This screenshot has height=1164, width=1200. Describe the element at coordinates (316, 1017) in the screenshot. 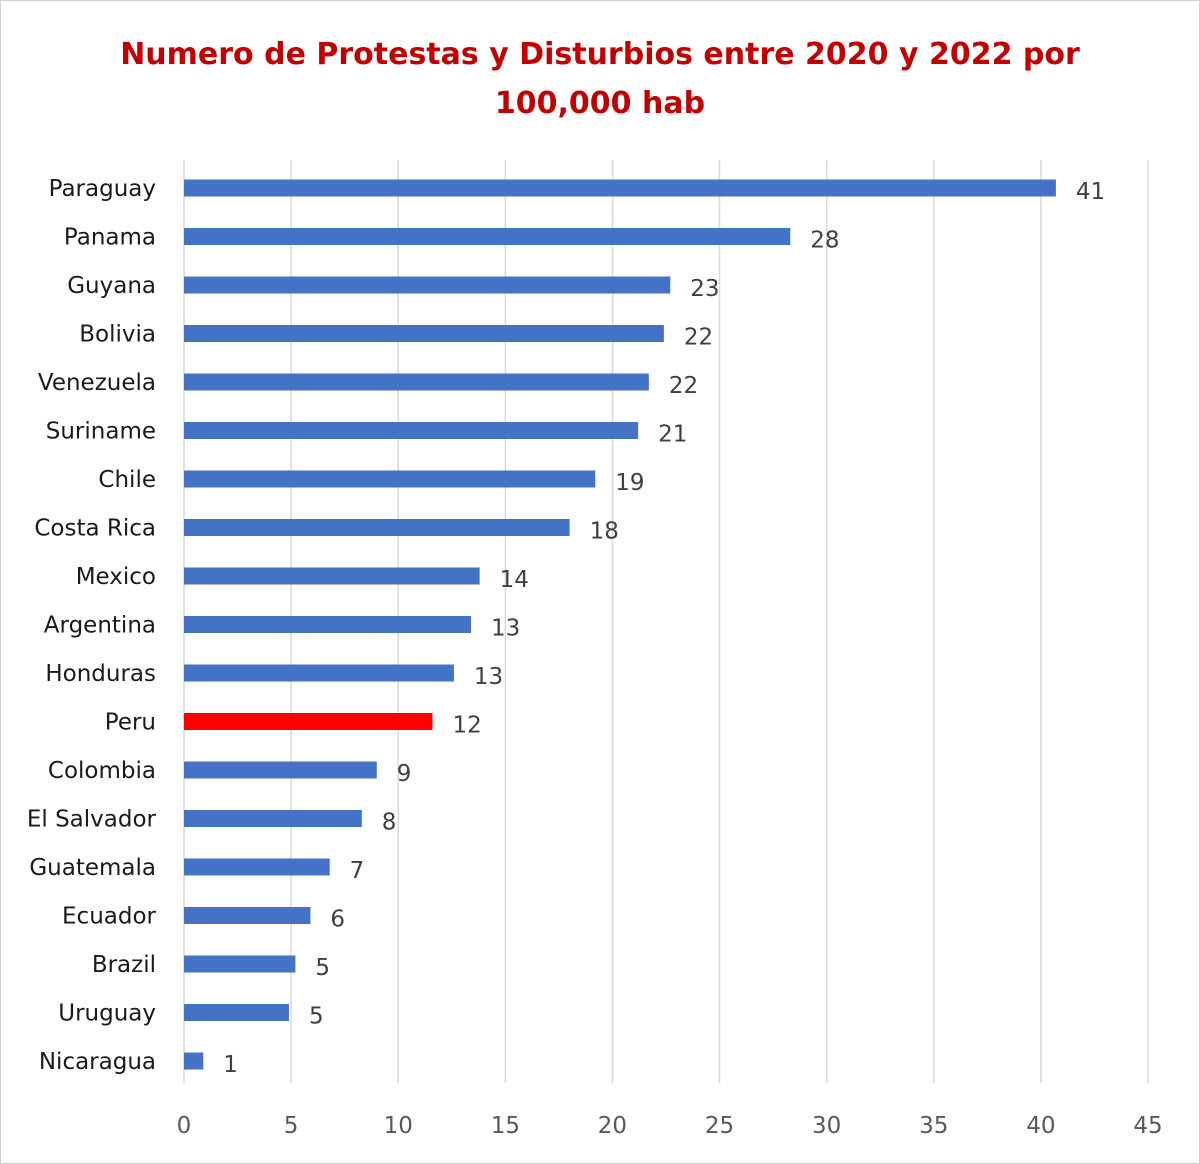

I see `data-label-uruguay: 5` at that location.